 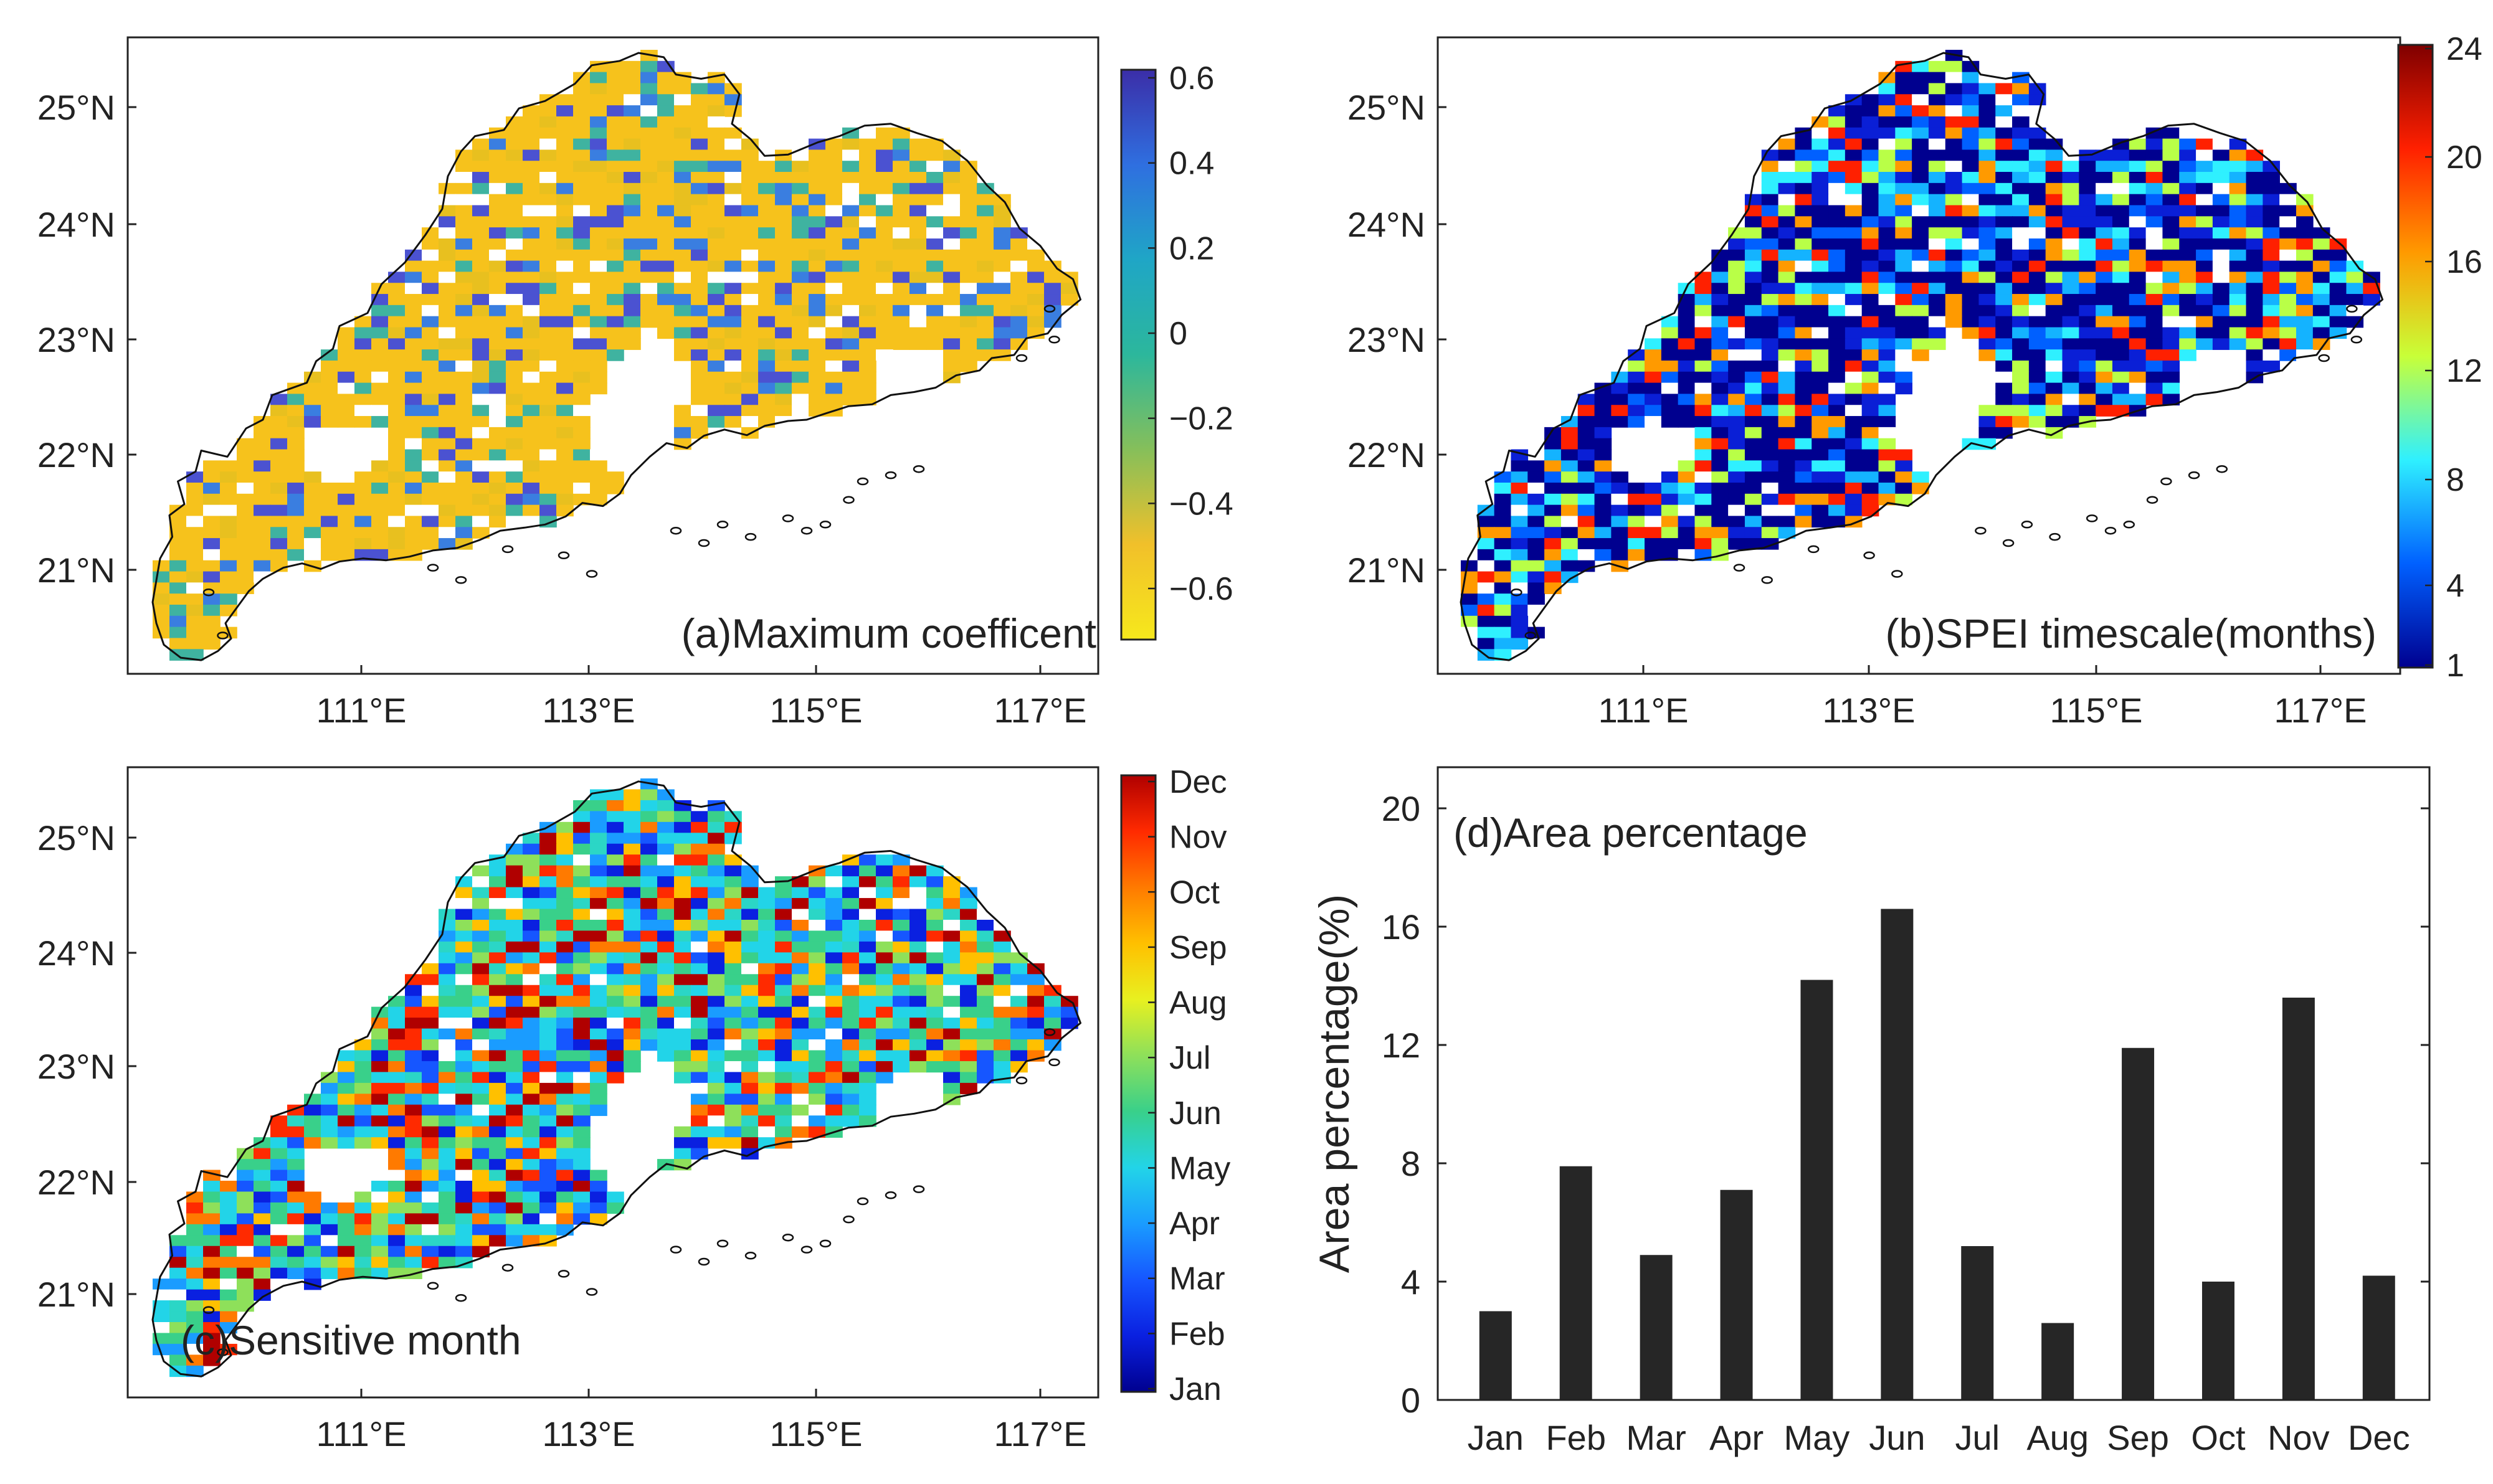 I want to click on y-tick-label: 8, so click(x=1411, y=1163).